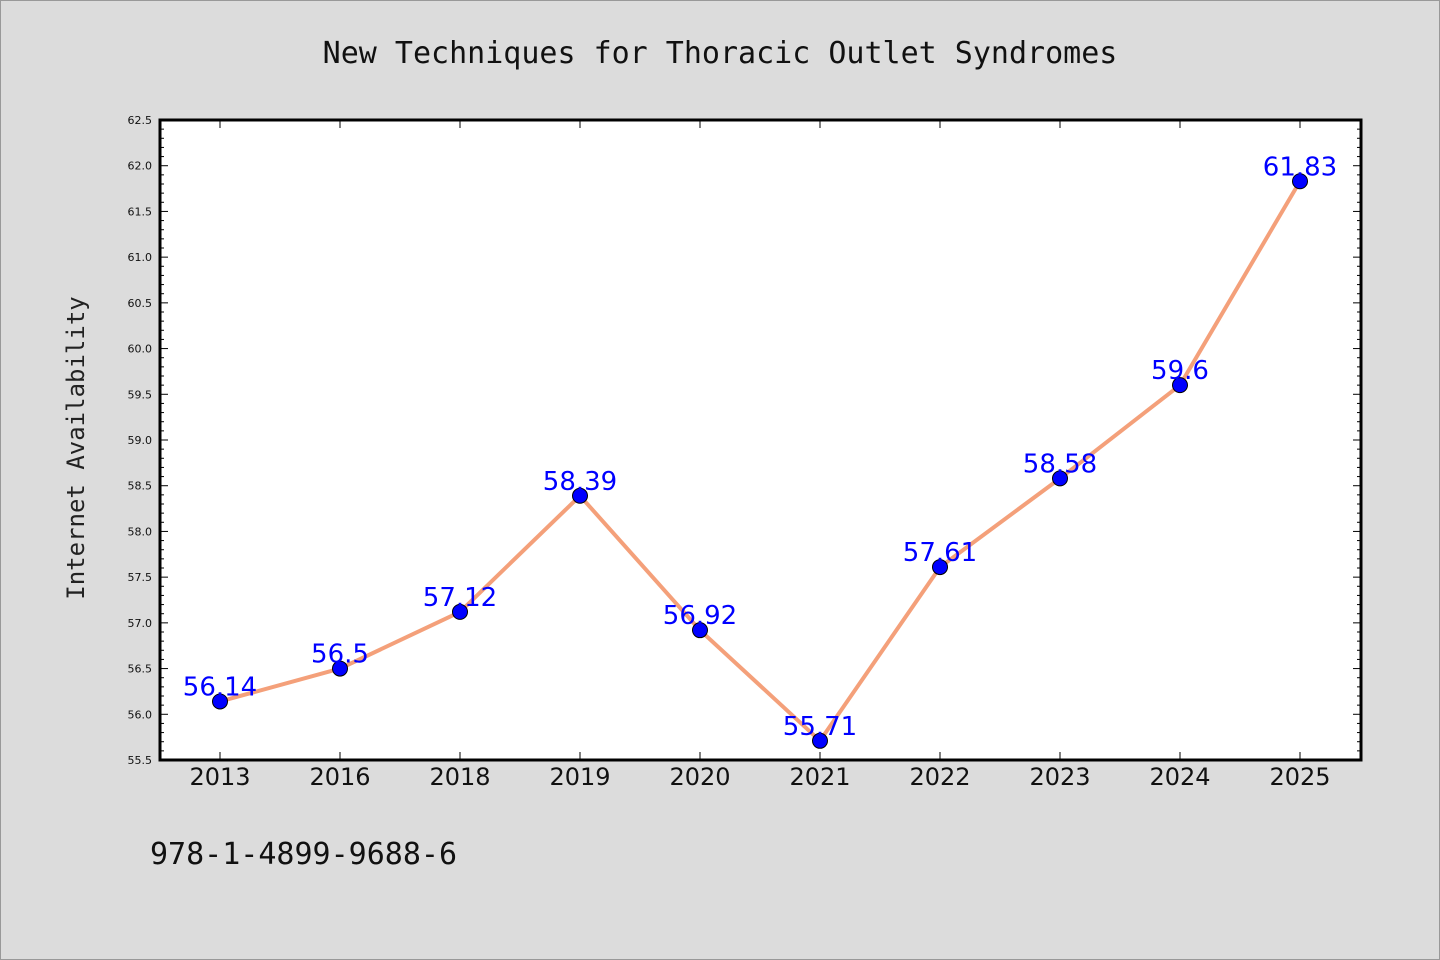 This screenshot has height=960, width=1440. Describe the element at coordinates (1300, 167) in the screenshot. I see `data-value-label: 61.83` at that location.